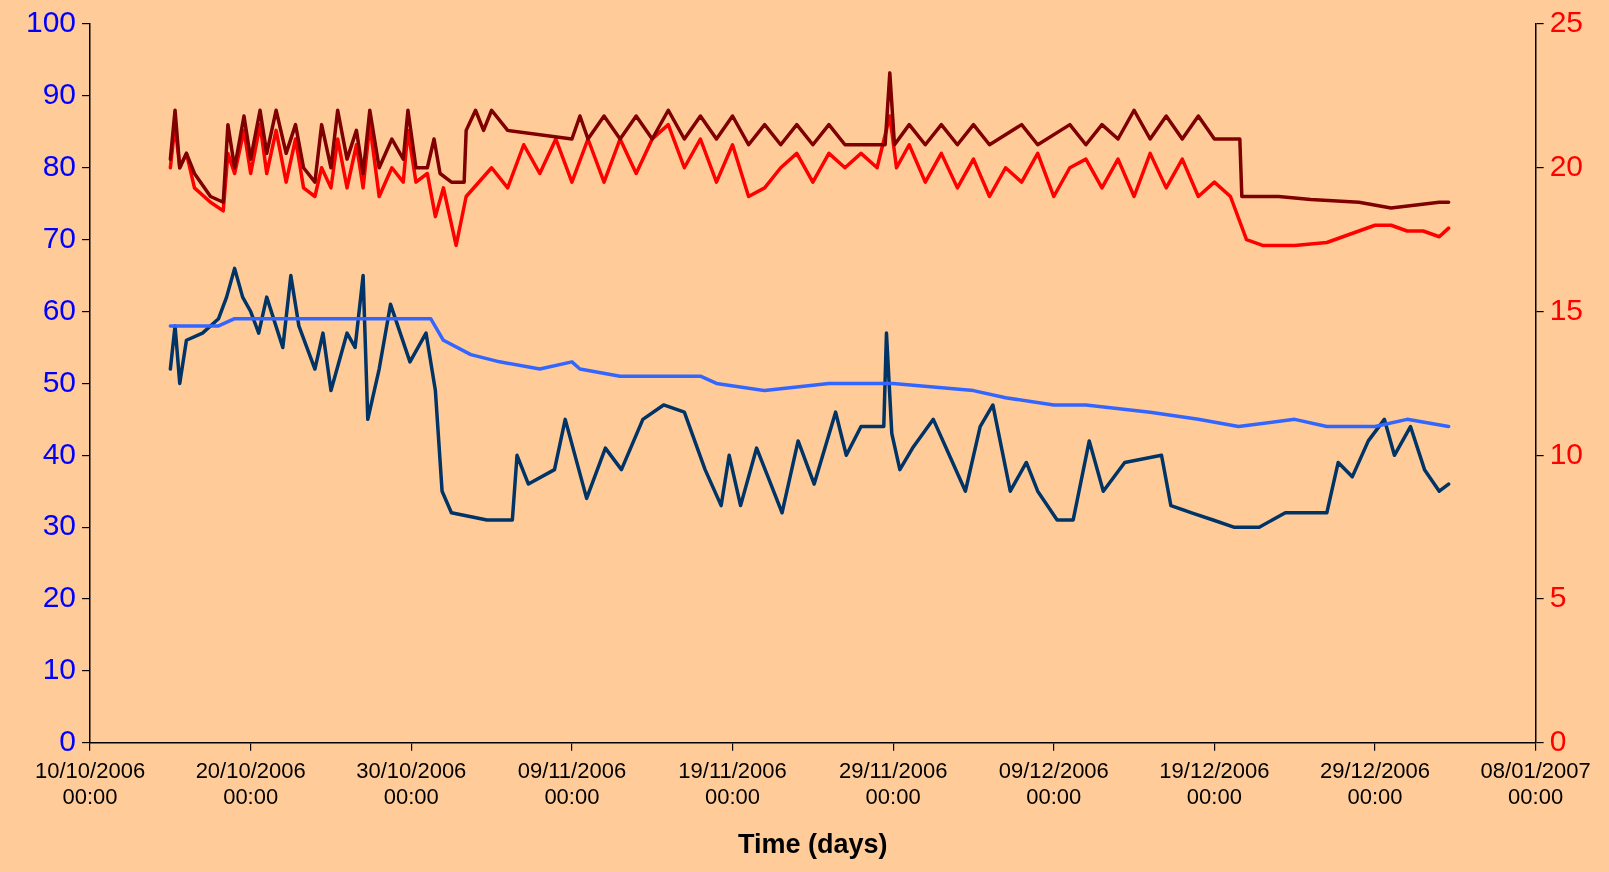  I want to click on y-tick-label: 0, so click(68, 741).